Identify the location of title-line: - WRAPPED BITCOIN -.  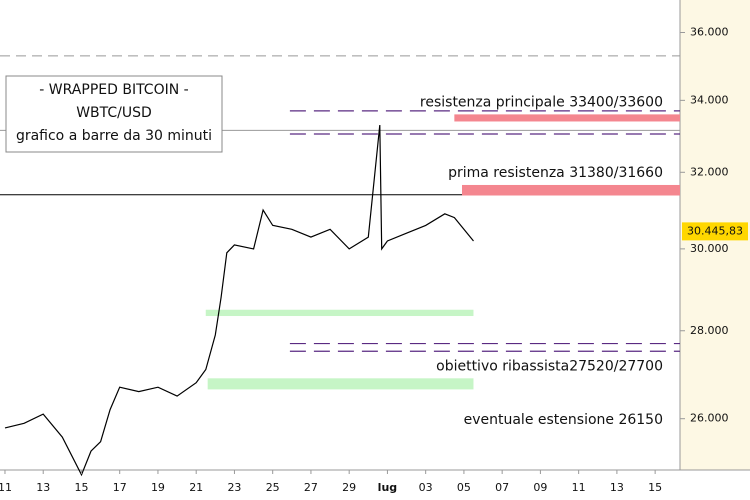
(113, 90).